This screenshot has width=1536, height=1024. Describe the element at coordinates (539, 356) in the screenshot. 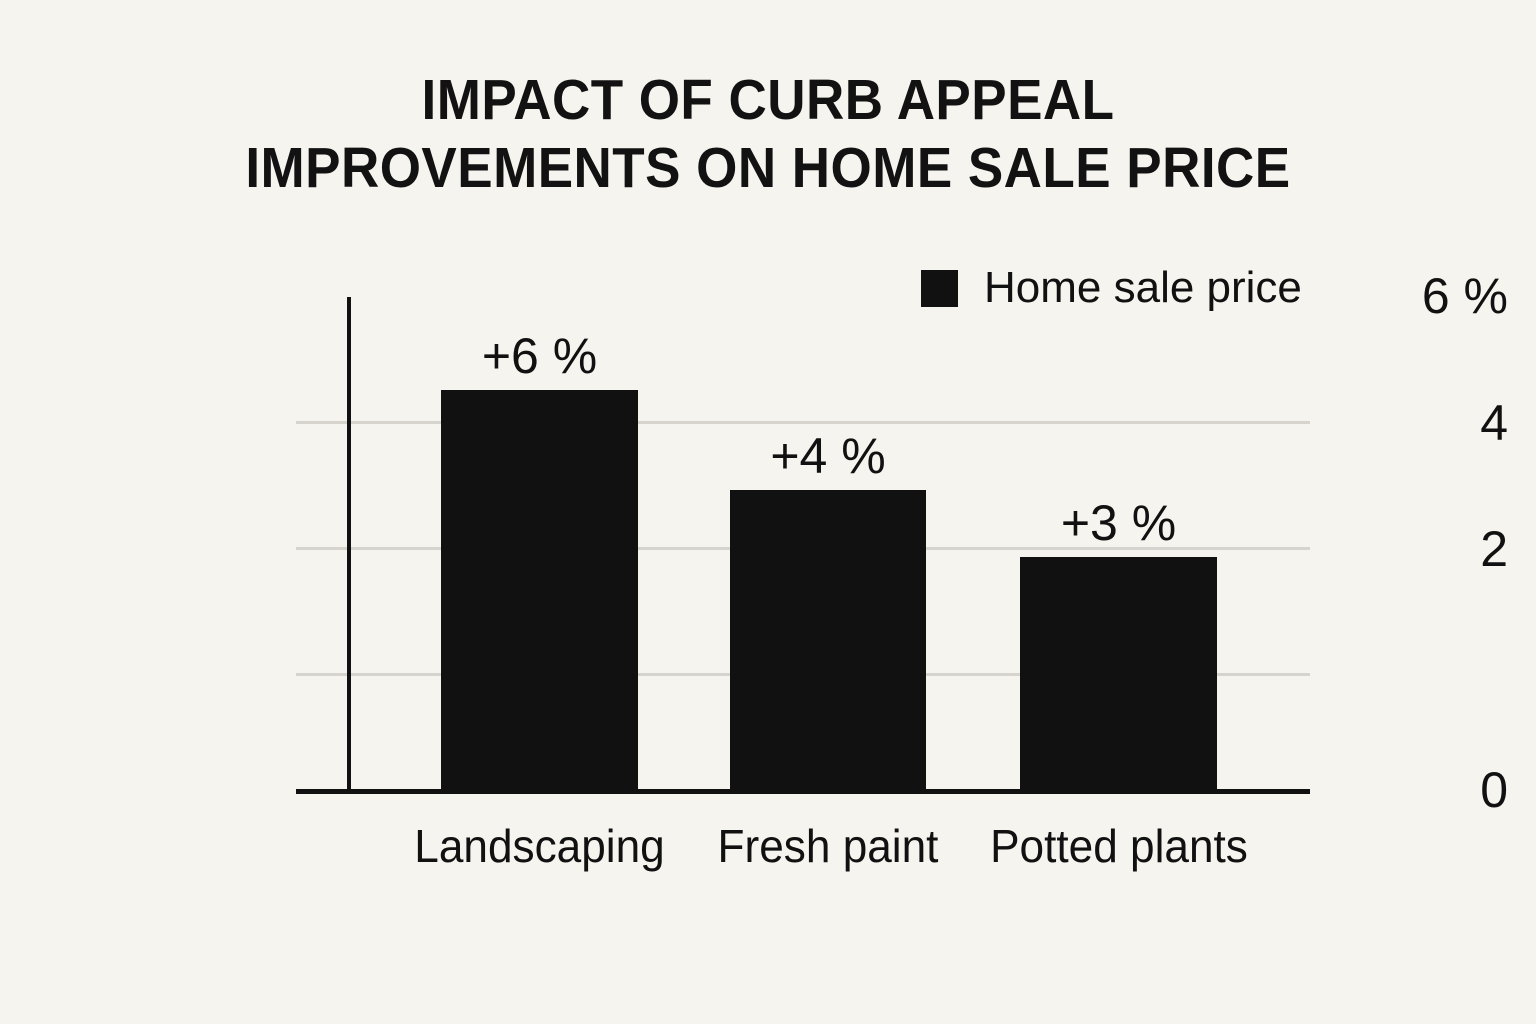

I see `bar-value-label-landscaping: +6 %` at that location.